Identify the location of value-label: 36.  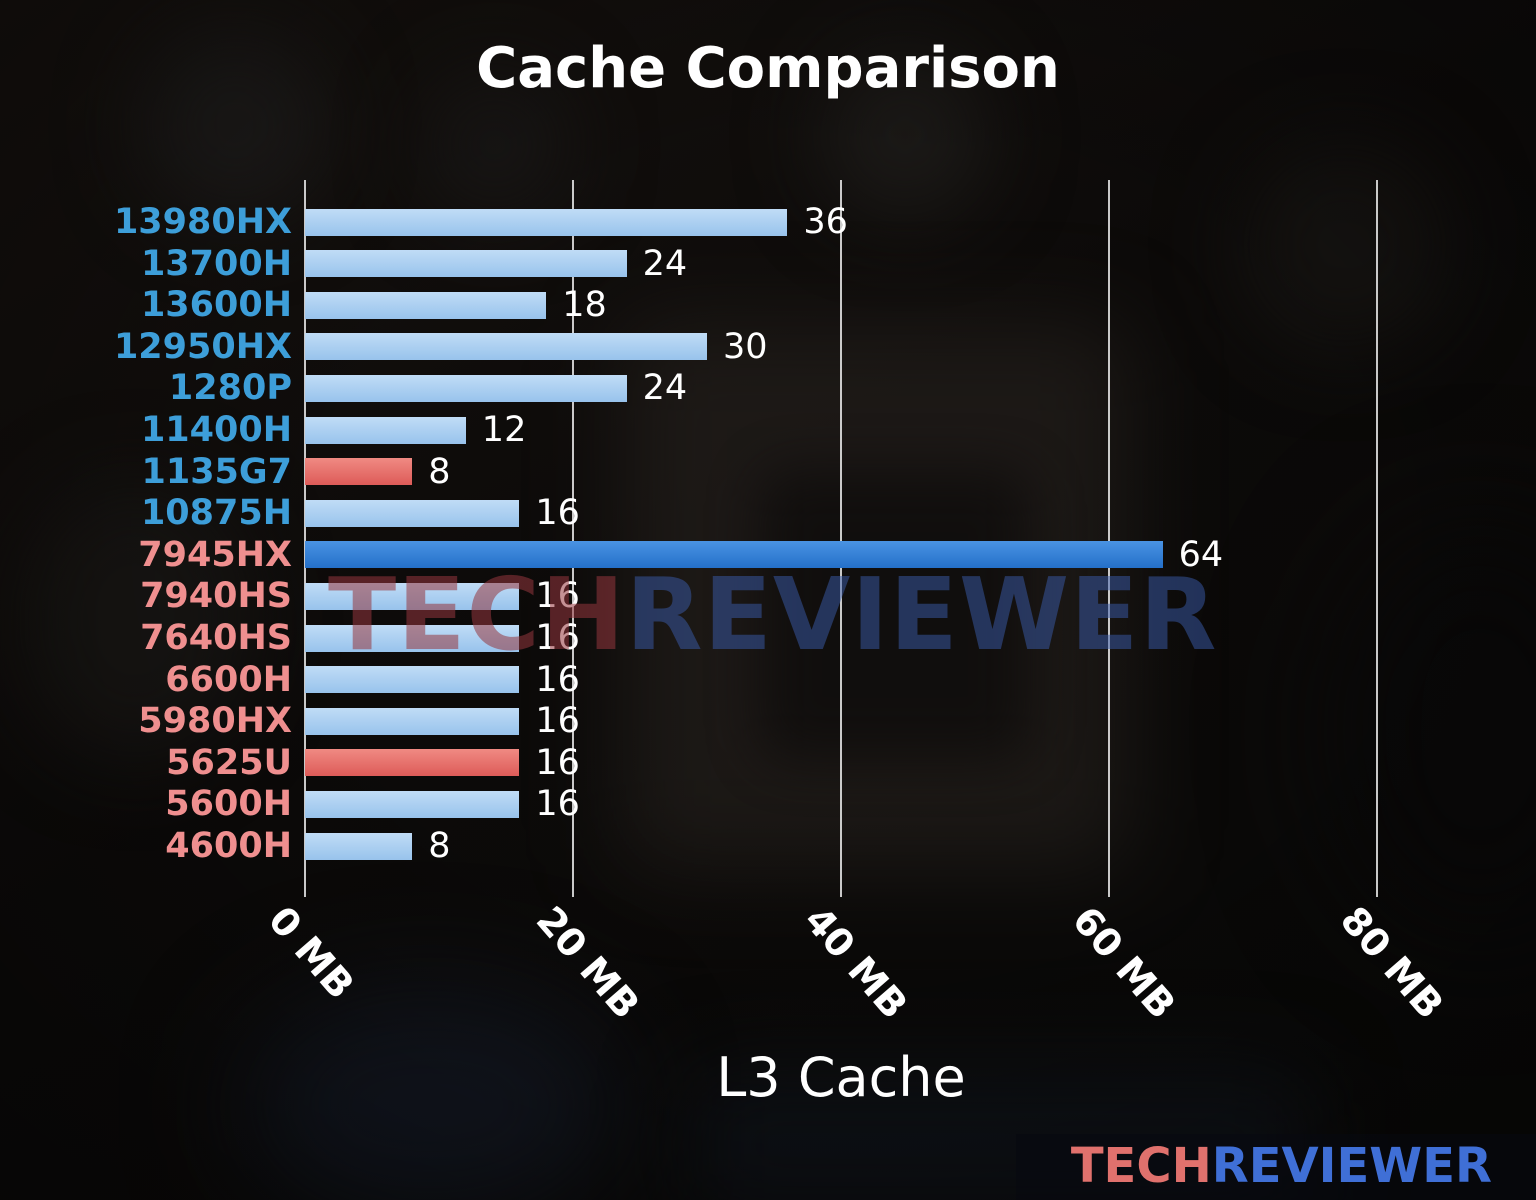
(825, 222).